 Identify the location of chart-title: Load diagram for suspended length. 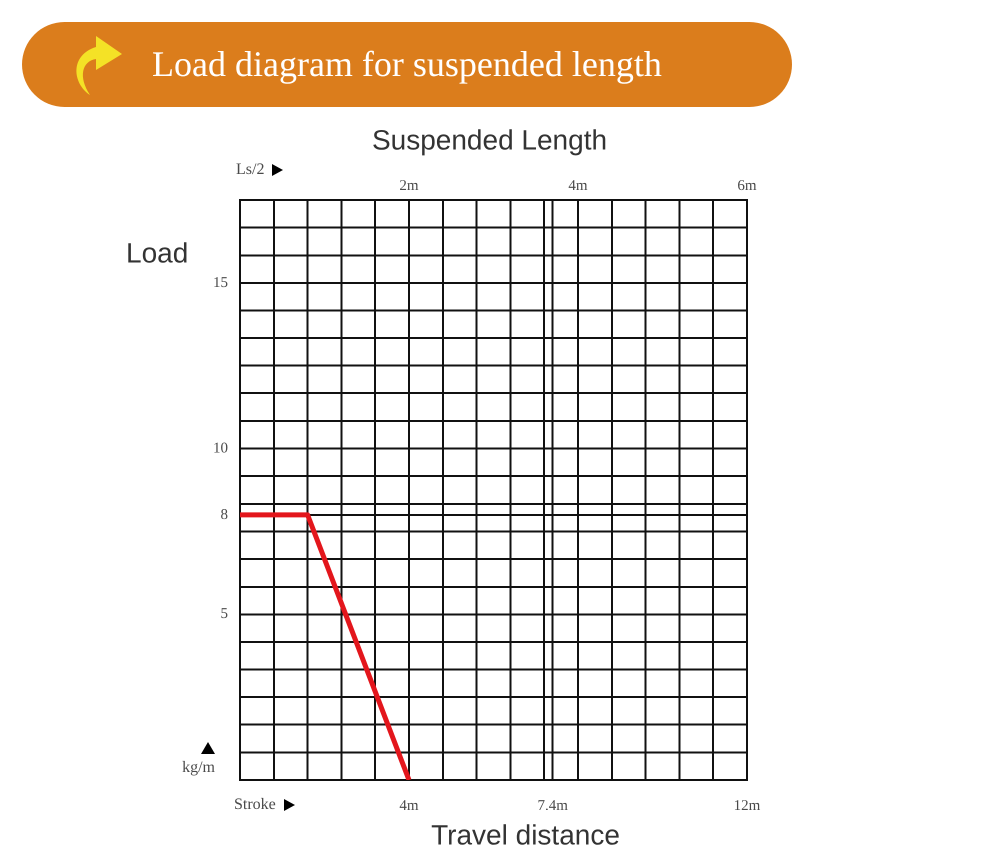
(407, 64).